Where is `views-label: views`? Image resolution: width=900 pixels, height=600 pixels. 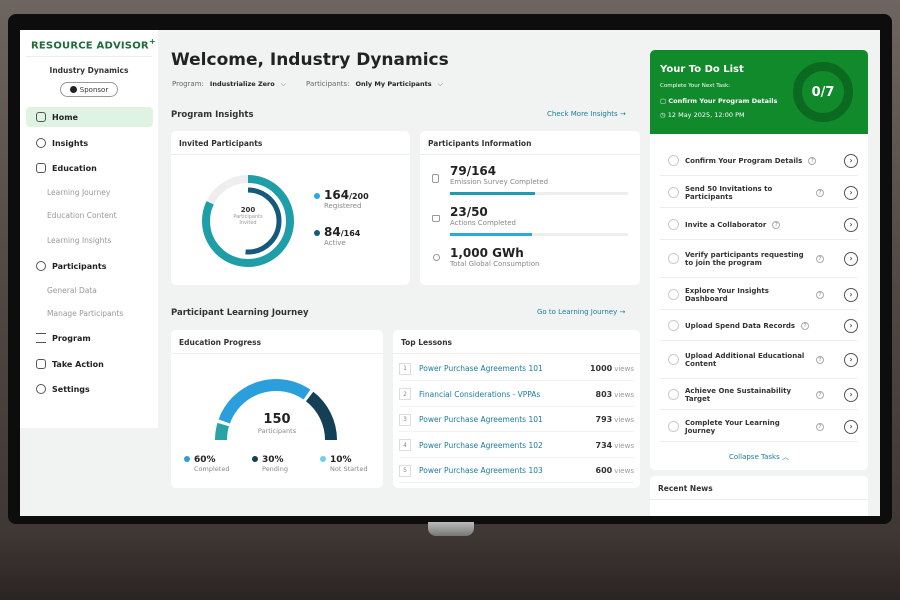 views-label: views is located at coordinates (624, 471).